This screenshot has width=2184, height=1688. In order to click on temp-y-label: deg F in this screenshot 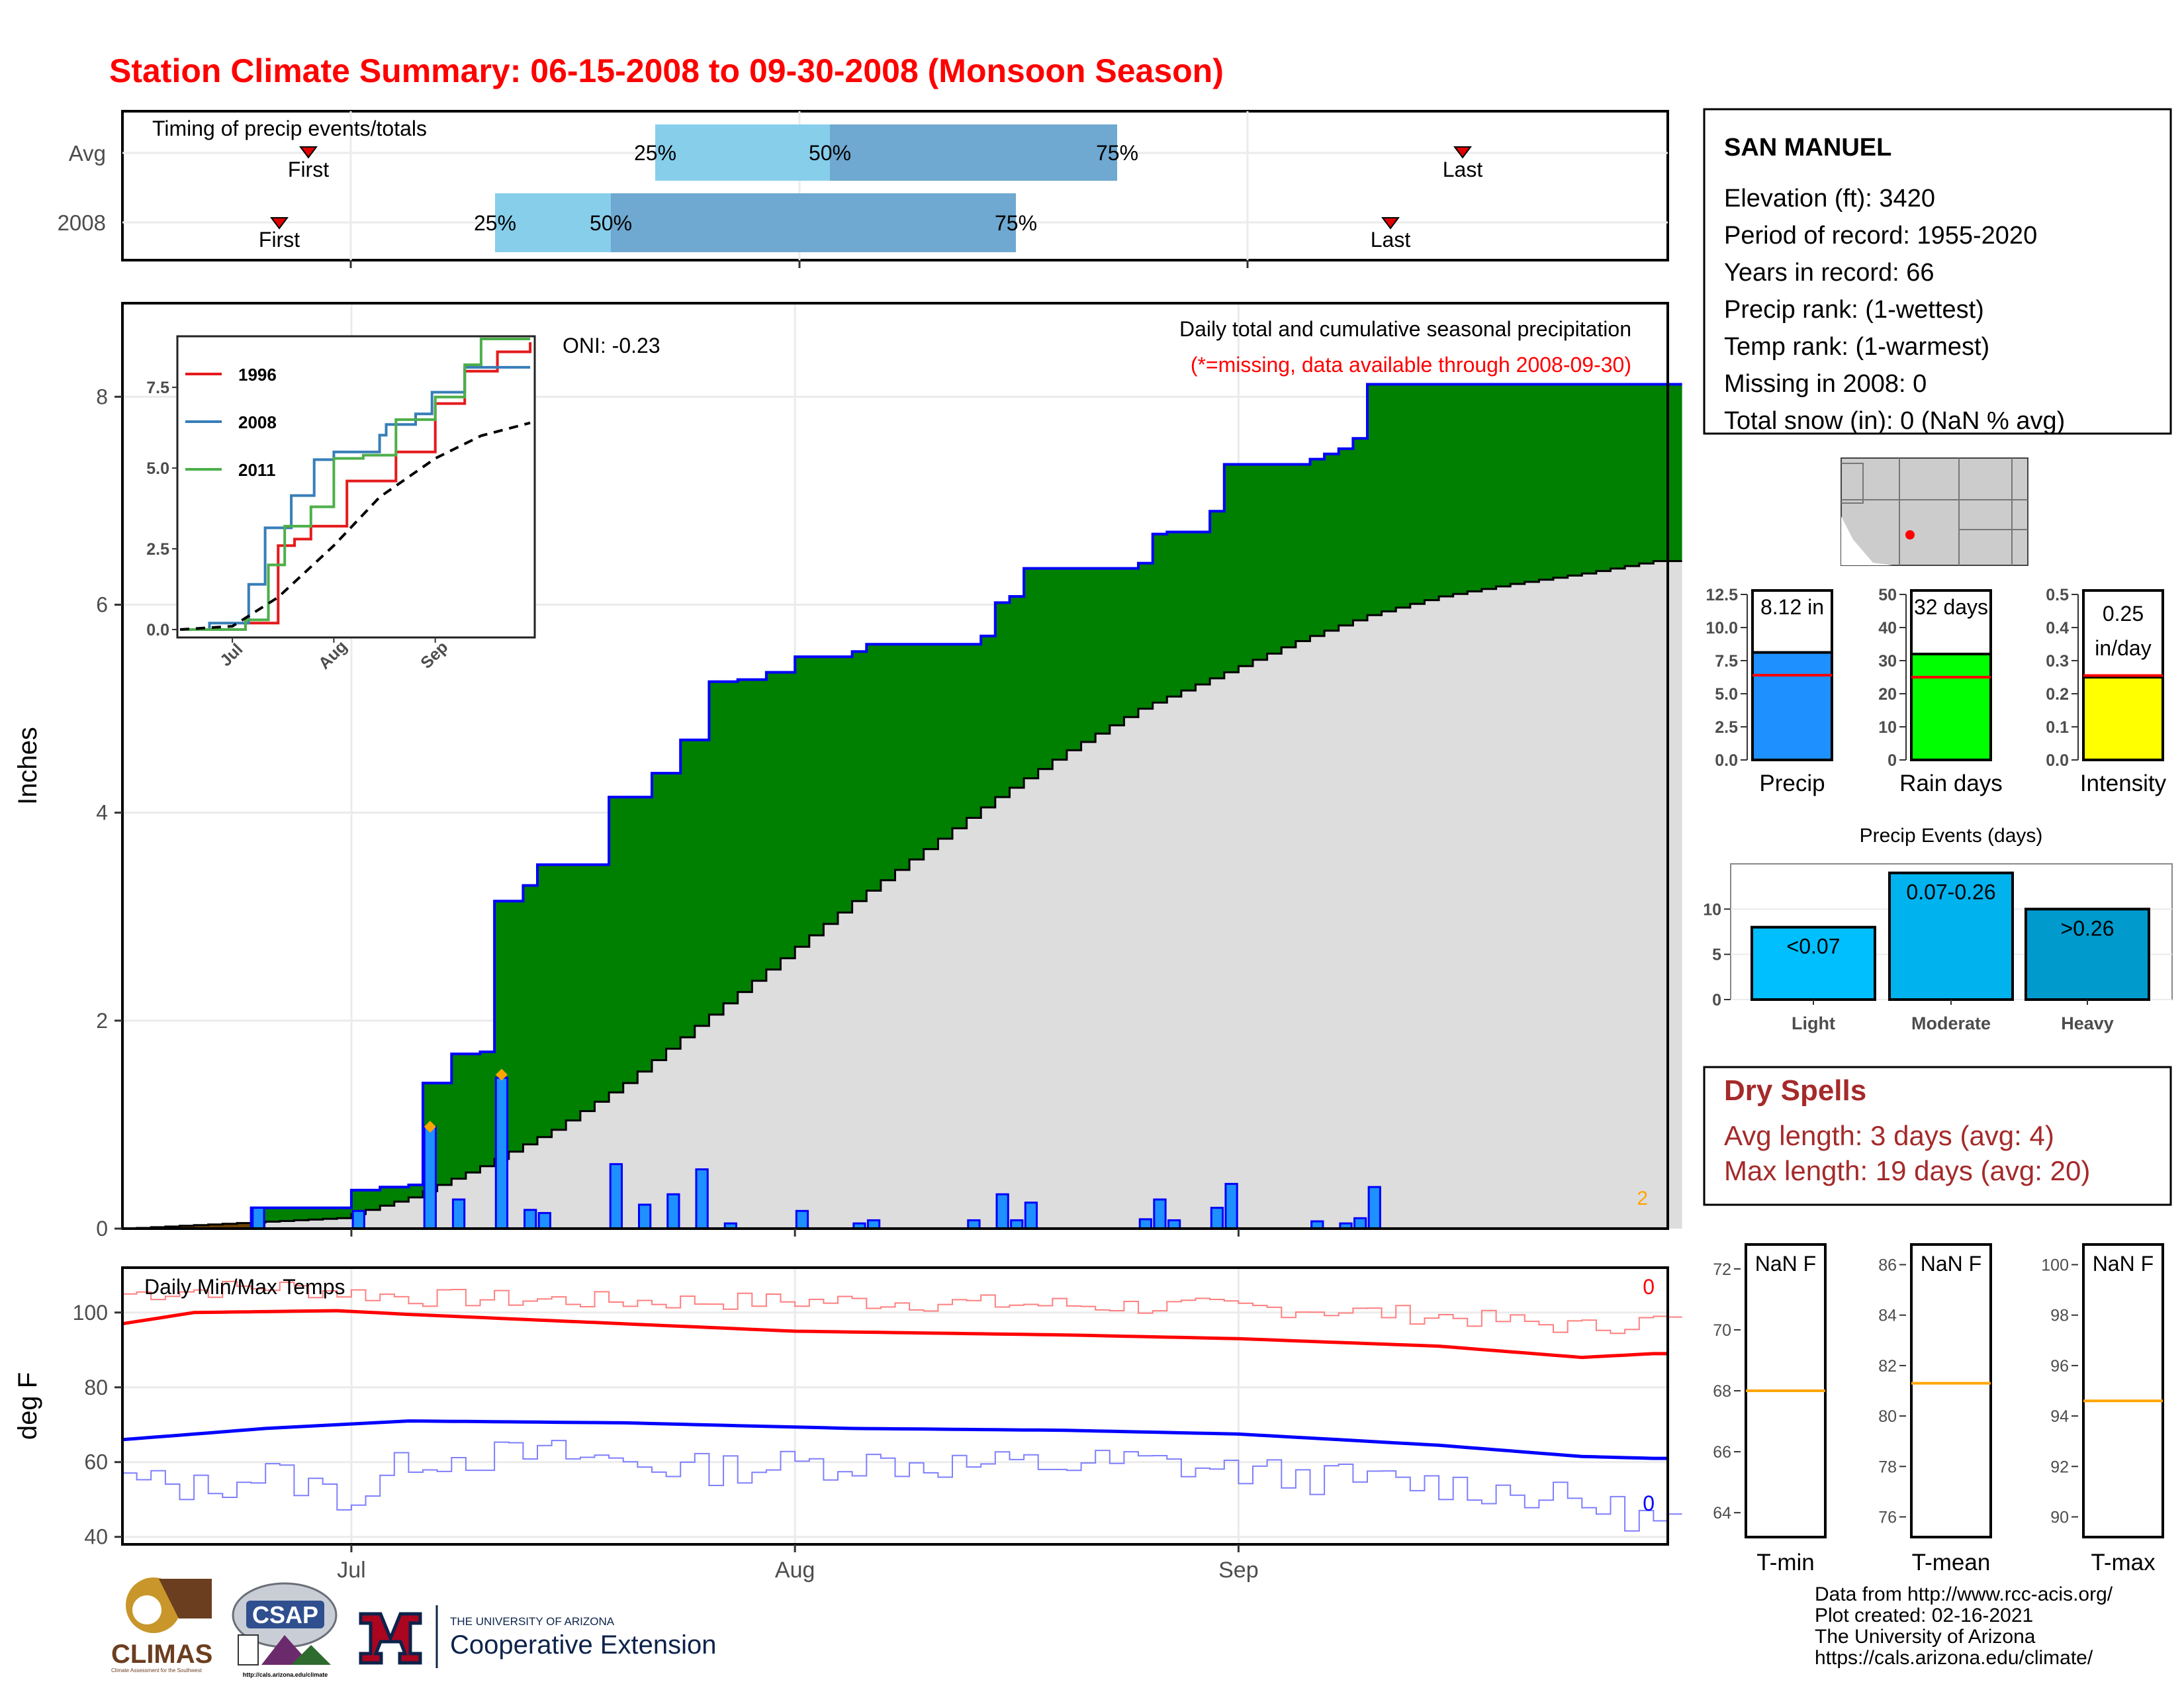, I will do `click(28, 1406)`.